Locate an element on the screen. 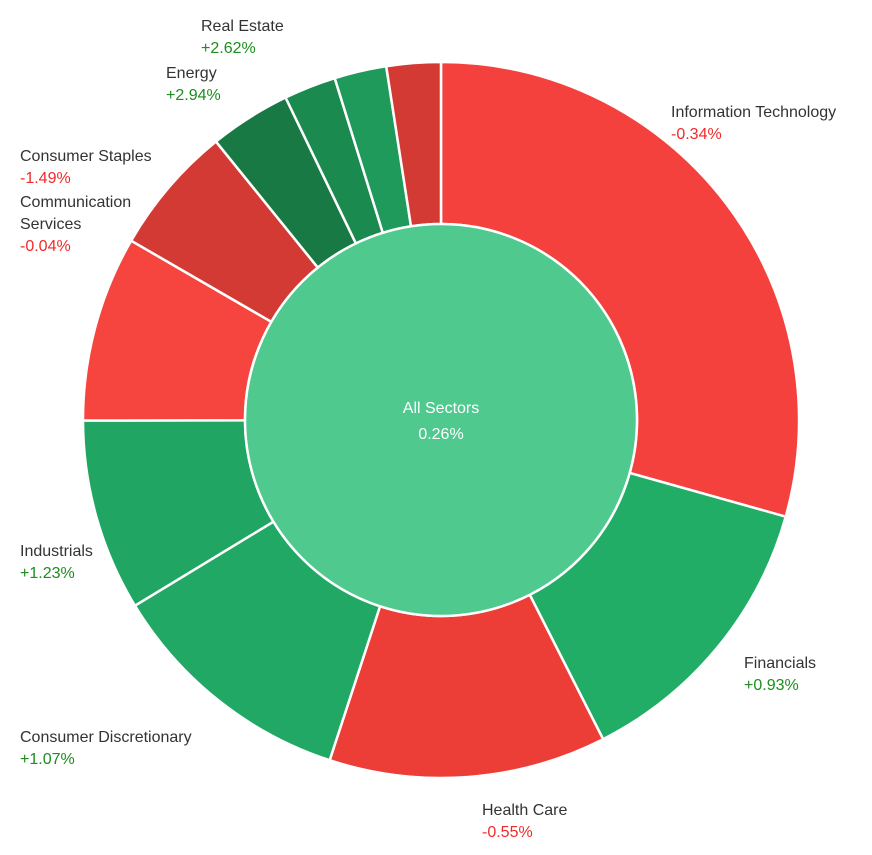  center-value: 0.26% is located at coordinates (440, 434).